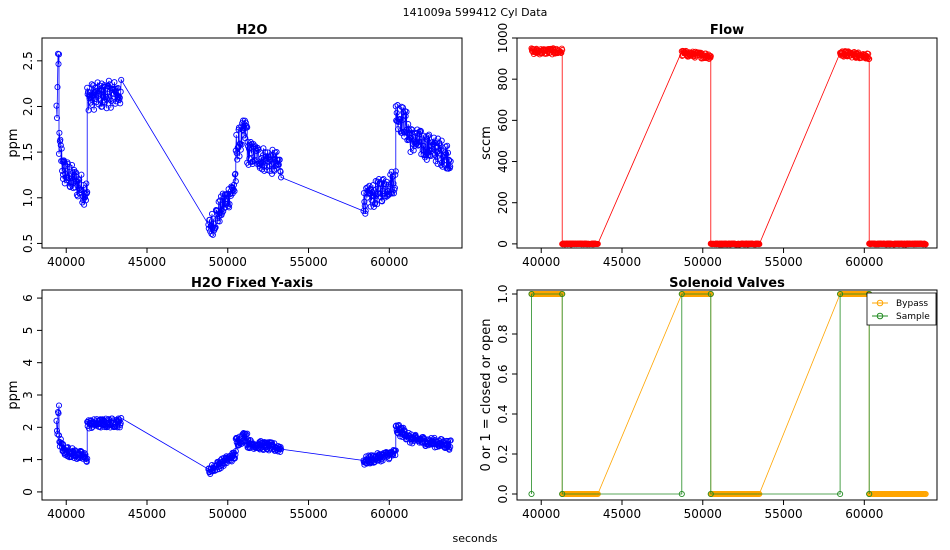 The height and width of the screenshot is (550, 950). Describe the element at coordinates (28, 243) in the screenshot. I see `y-tick-label: 0.5` at that location.